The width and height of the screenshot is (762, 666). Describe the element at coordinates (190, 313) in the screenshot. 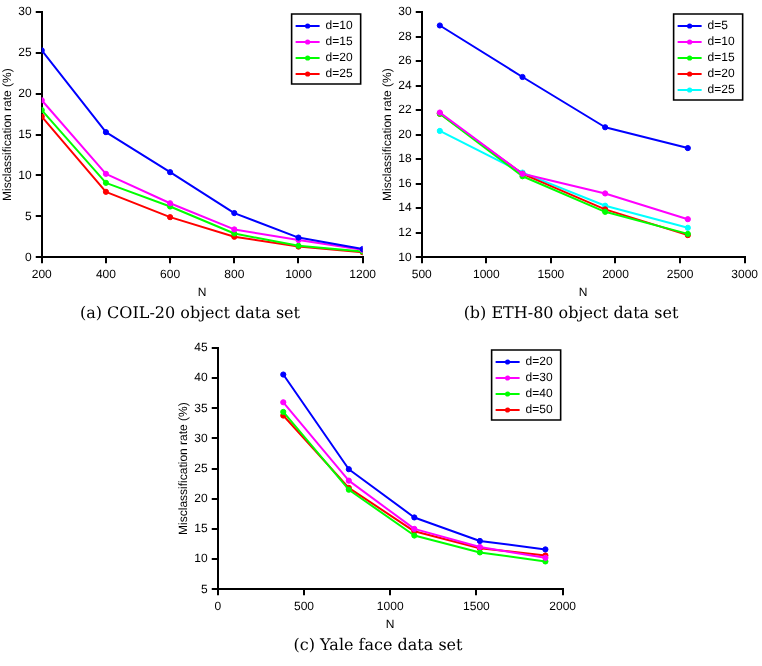

I see `text: (a) COIL-20 object data set` at that location.